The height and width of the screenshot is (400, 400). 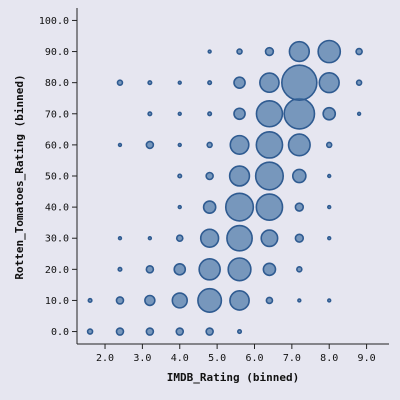 I want to click on y-tick-label: 40.0, so click(x=57, y=208).